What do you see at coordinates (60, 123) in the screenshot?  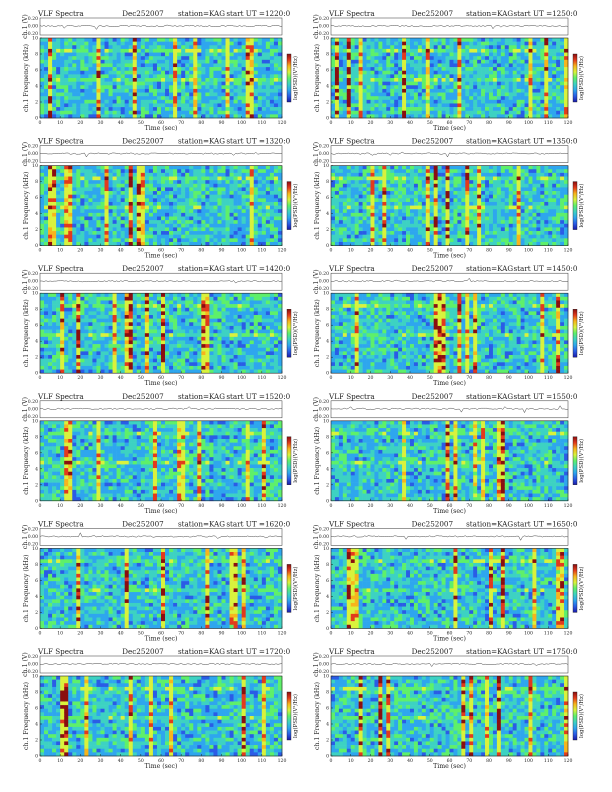 I see `time-tick-label: 10` at bounding box center [60, 123].